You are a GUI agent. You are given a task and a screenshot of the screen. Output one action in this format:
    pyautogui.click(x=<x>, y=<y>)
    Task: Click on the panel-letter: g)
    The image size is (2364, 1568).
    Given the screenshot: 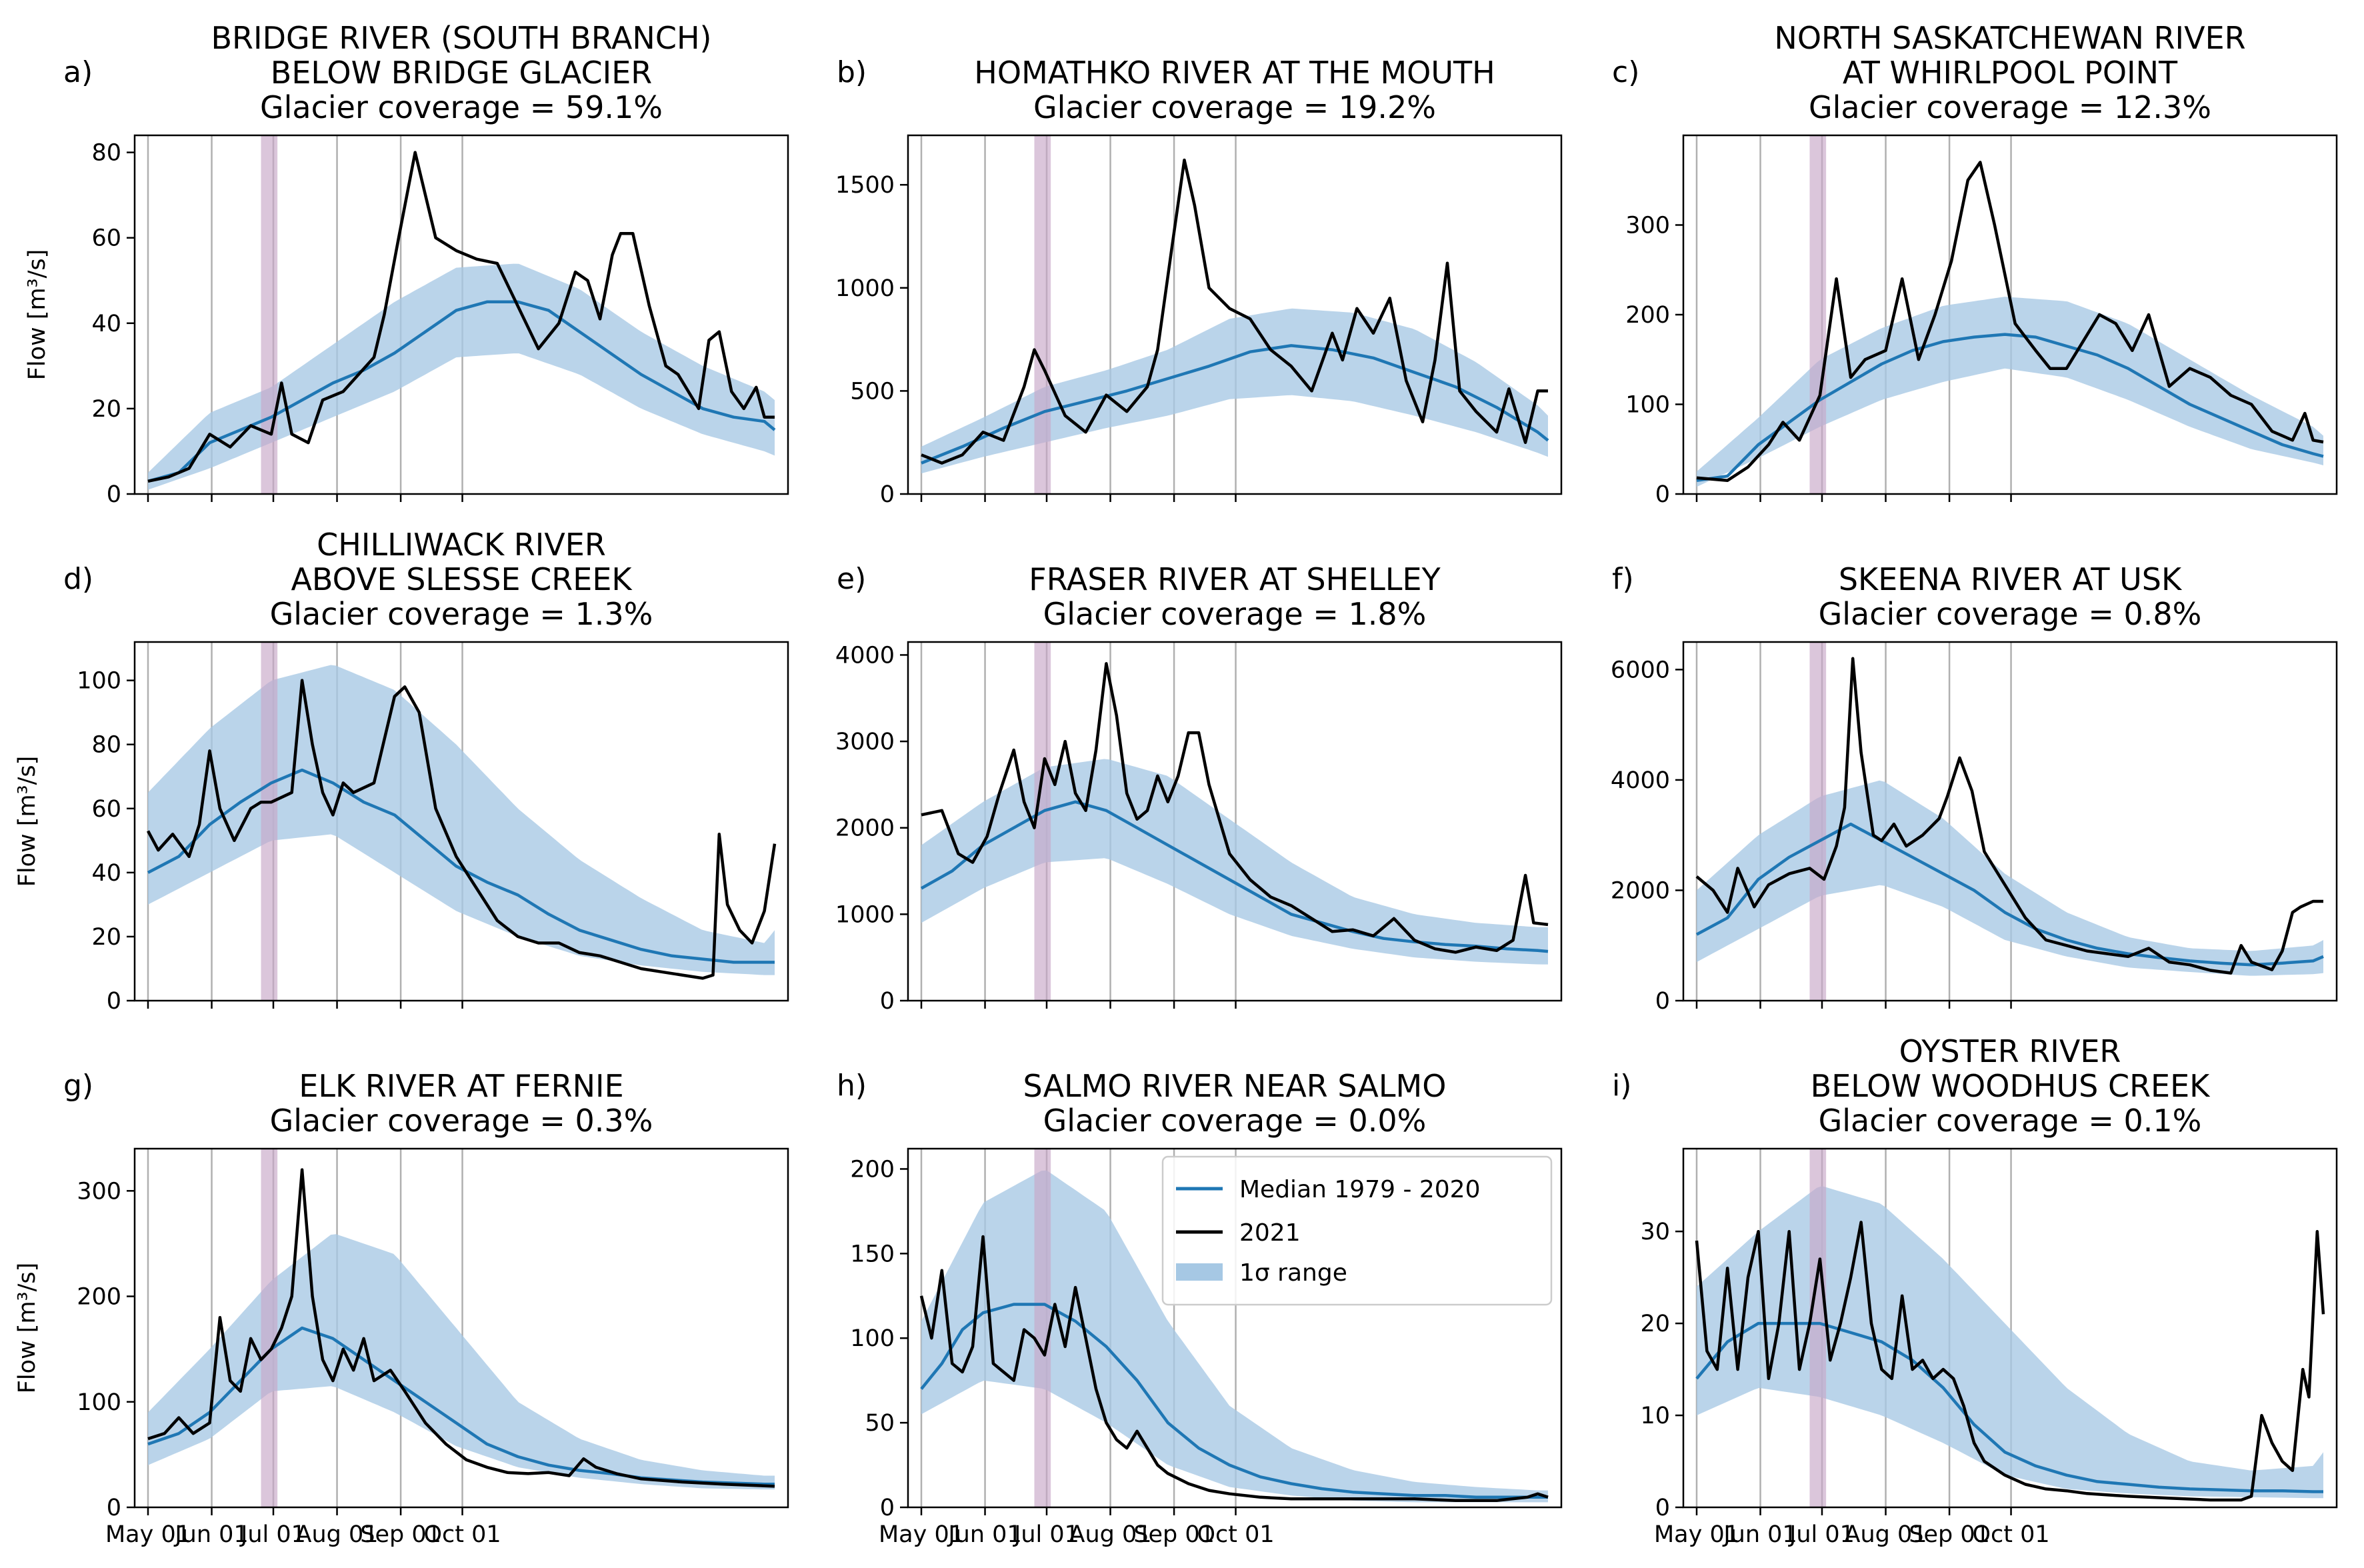 What is the action you would take?
    pyautogui.click(x=78, y=1086)
    